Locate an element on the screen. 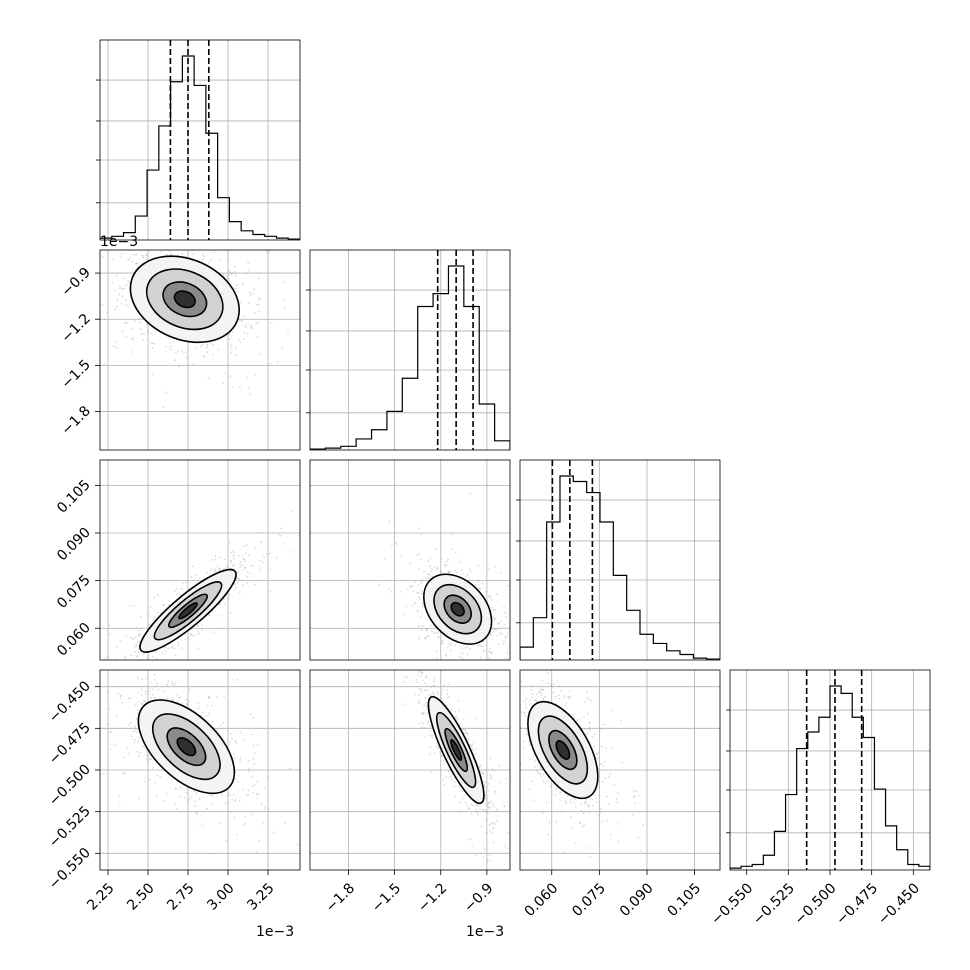 The image size is (970, 970). contour-core is located at coordinates (457, 609).